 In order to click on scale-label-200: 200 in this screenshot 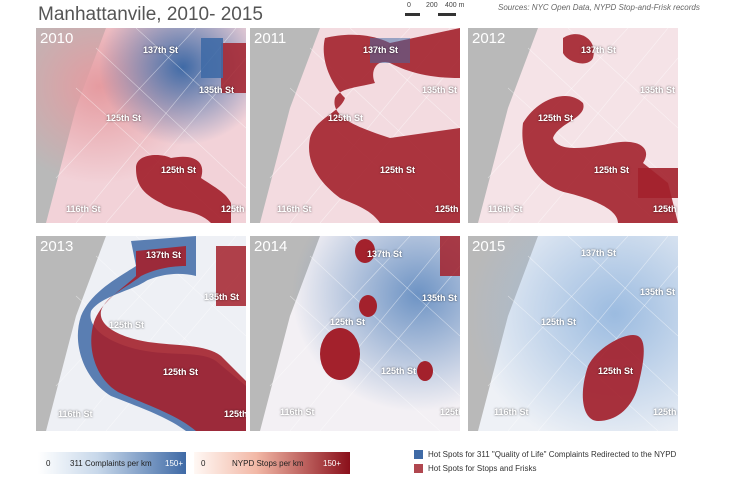, I will do `click(432, 5)`.